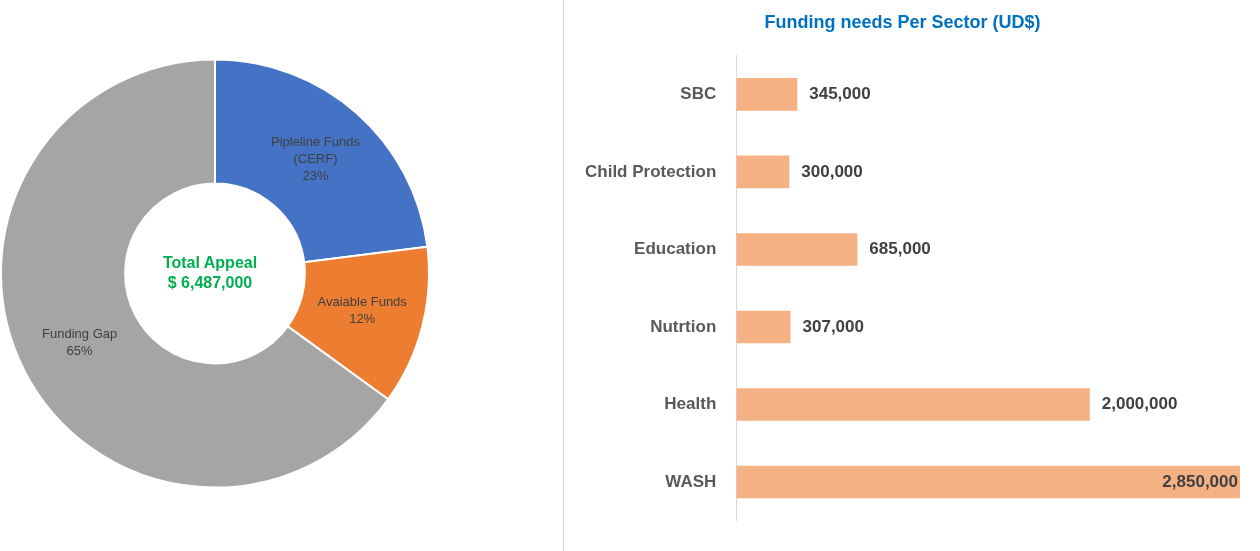  Describe the element at coordinates (210, 262) in the screenshot. I see `text: Total Appeal` at that location.